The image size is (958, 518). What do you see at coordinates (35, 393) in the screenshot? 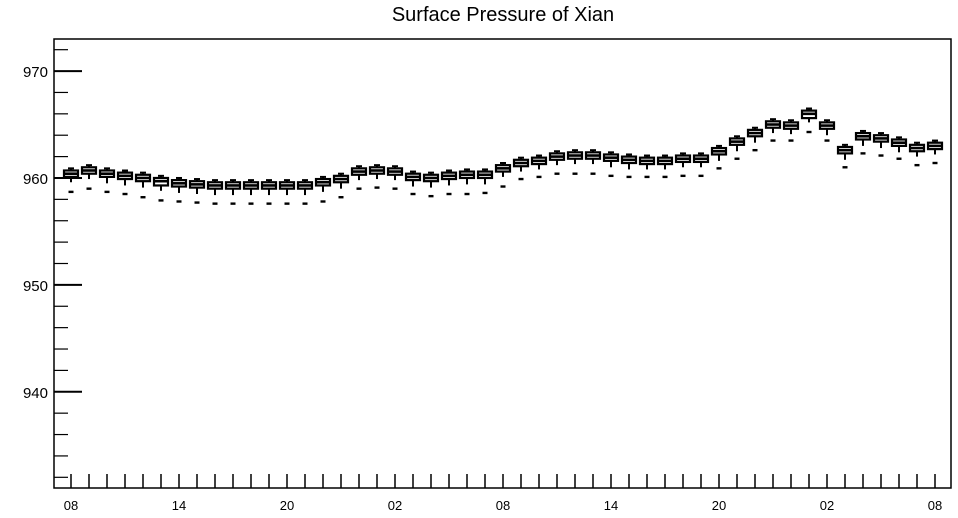
I see `y-tick-label: 940` at bounding box center [35, 393].